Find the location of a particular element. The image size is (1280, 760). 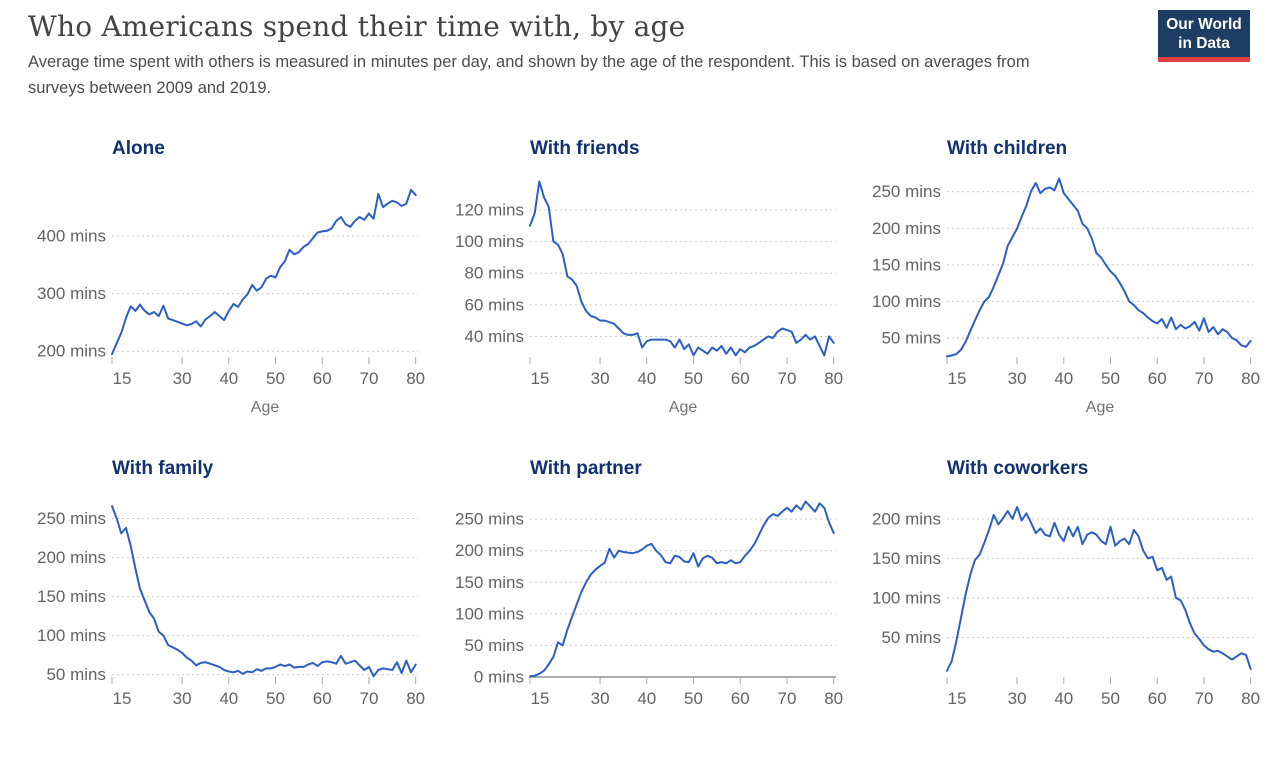

y-axis-tick-label: 60 mins is located at coordinates (494, 304).